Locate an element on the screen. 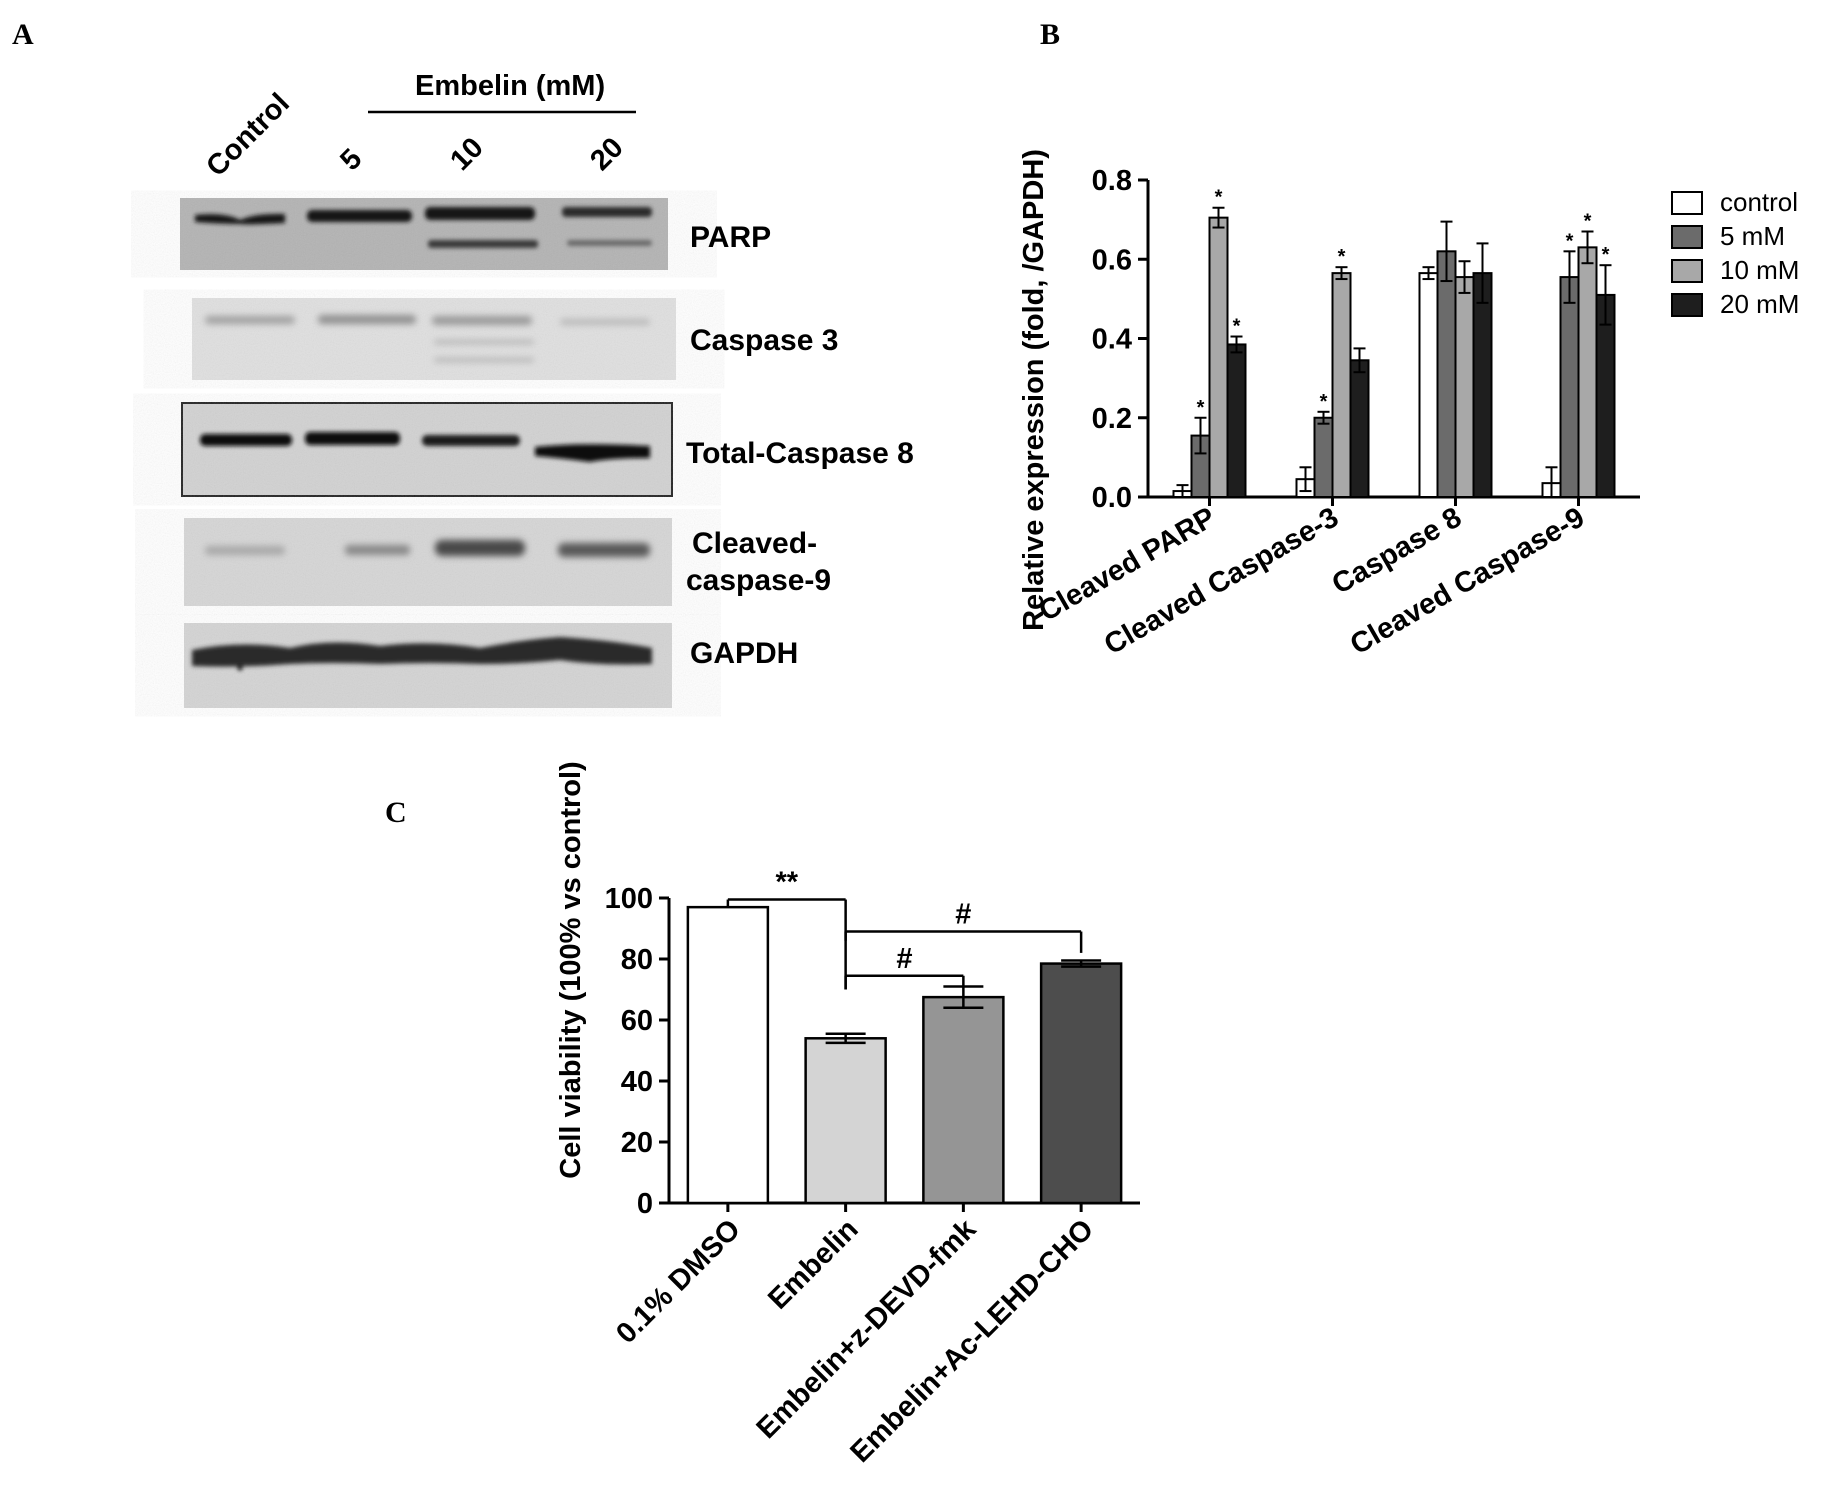 This screenshot has width=1824, height=1495. chart-b-legend-label: 5 mM is located at coordinates (1752, 236).